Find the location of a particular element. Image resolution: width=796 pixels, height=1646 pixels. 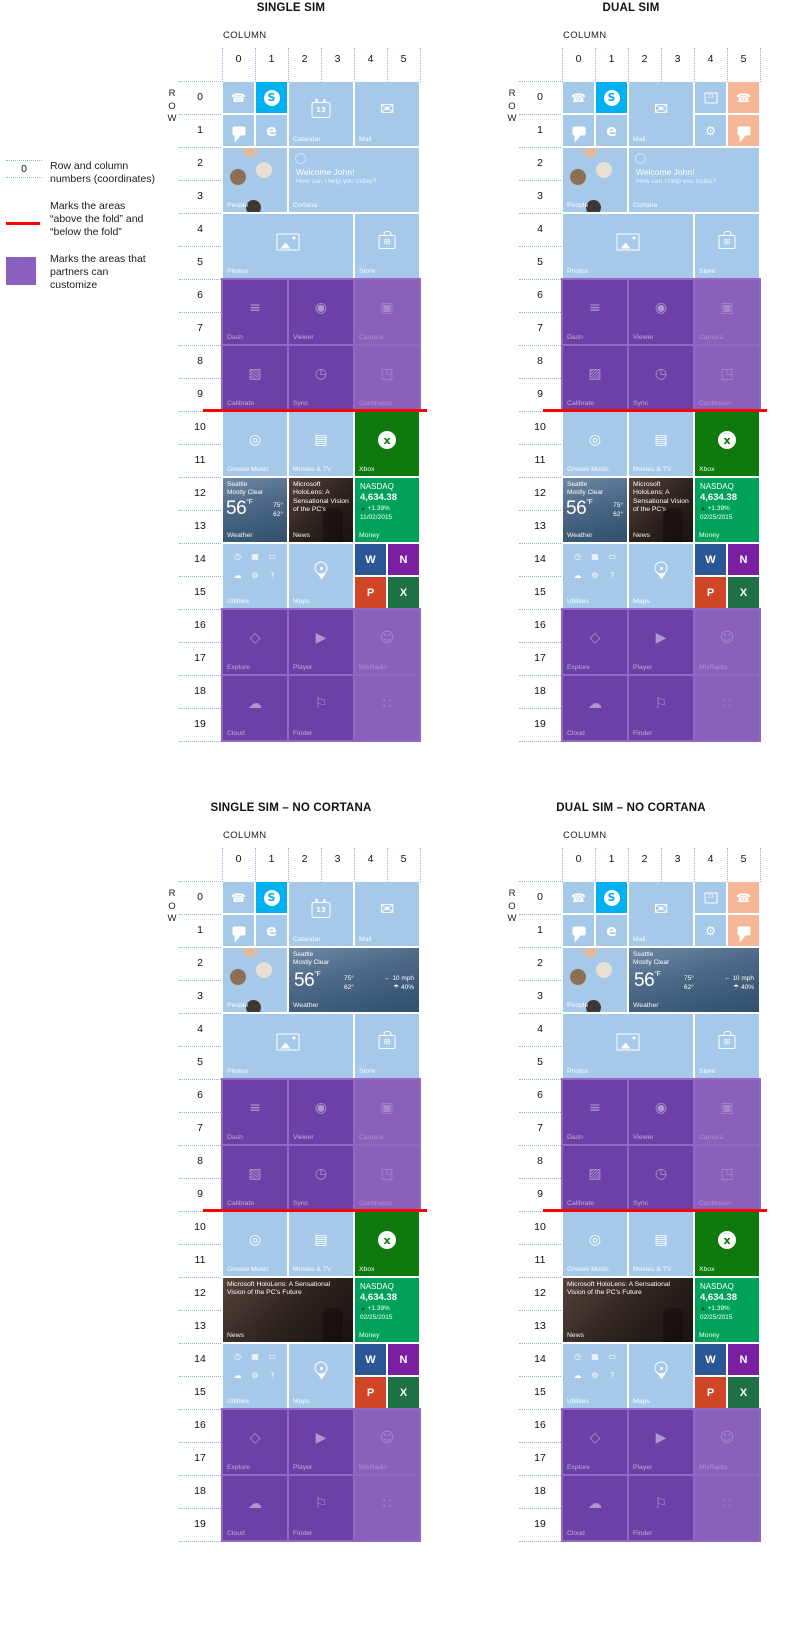

tile-calendar-small: 13 is located at coordinates (710, 897).